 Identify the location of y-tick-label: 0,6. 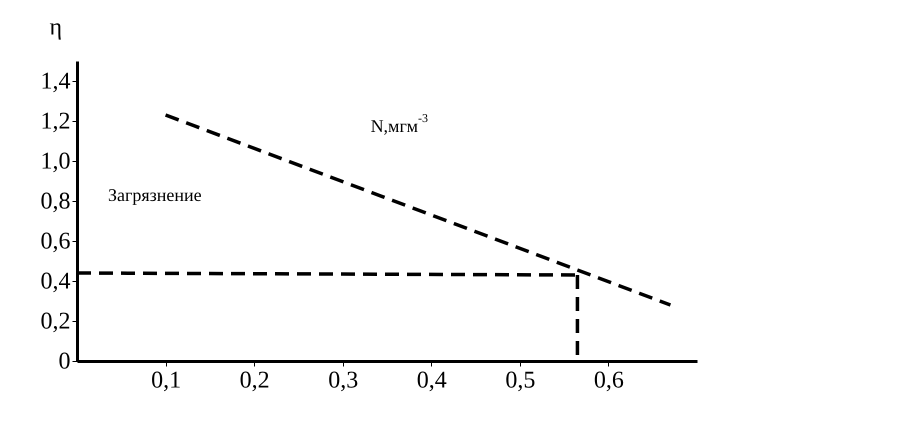
(55, 241).